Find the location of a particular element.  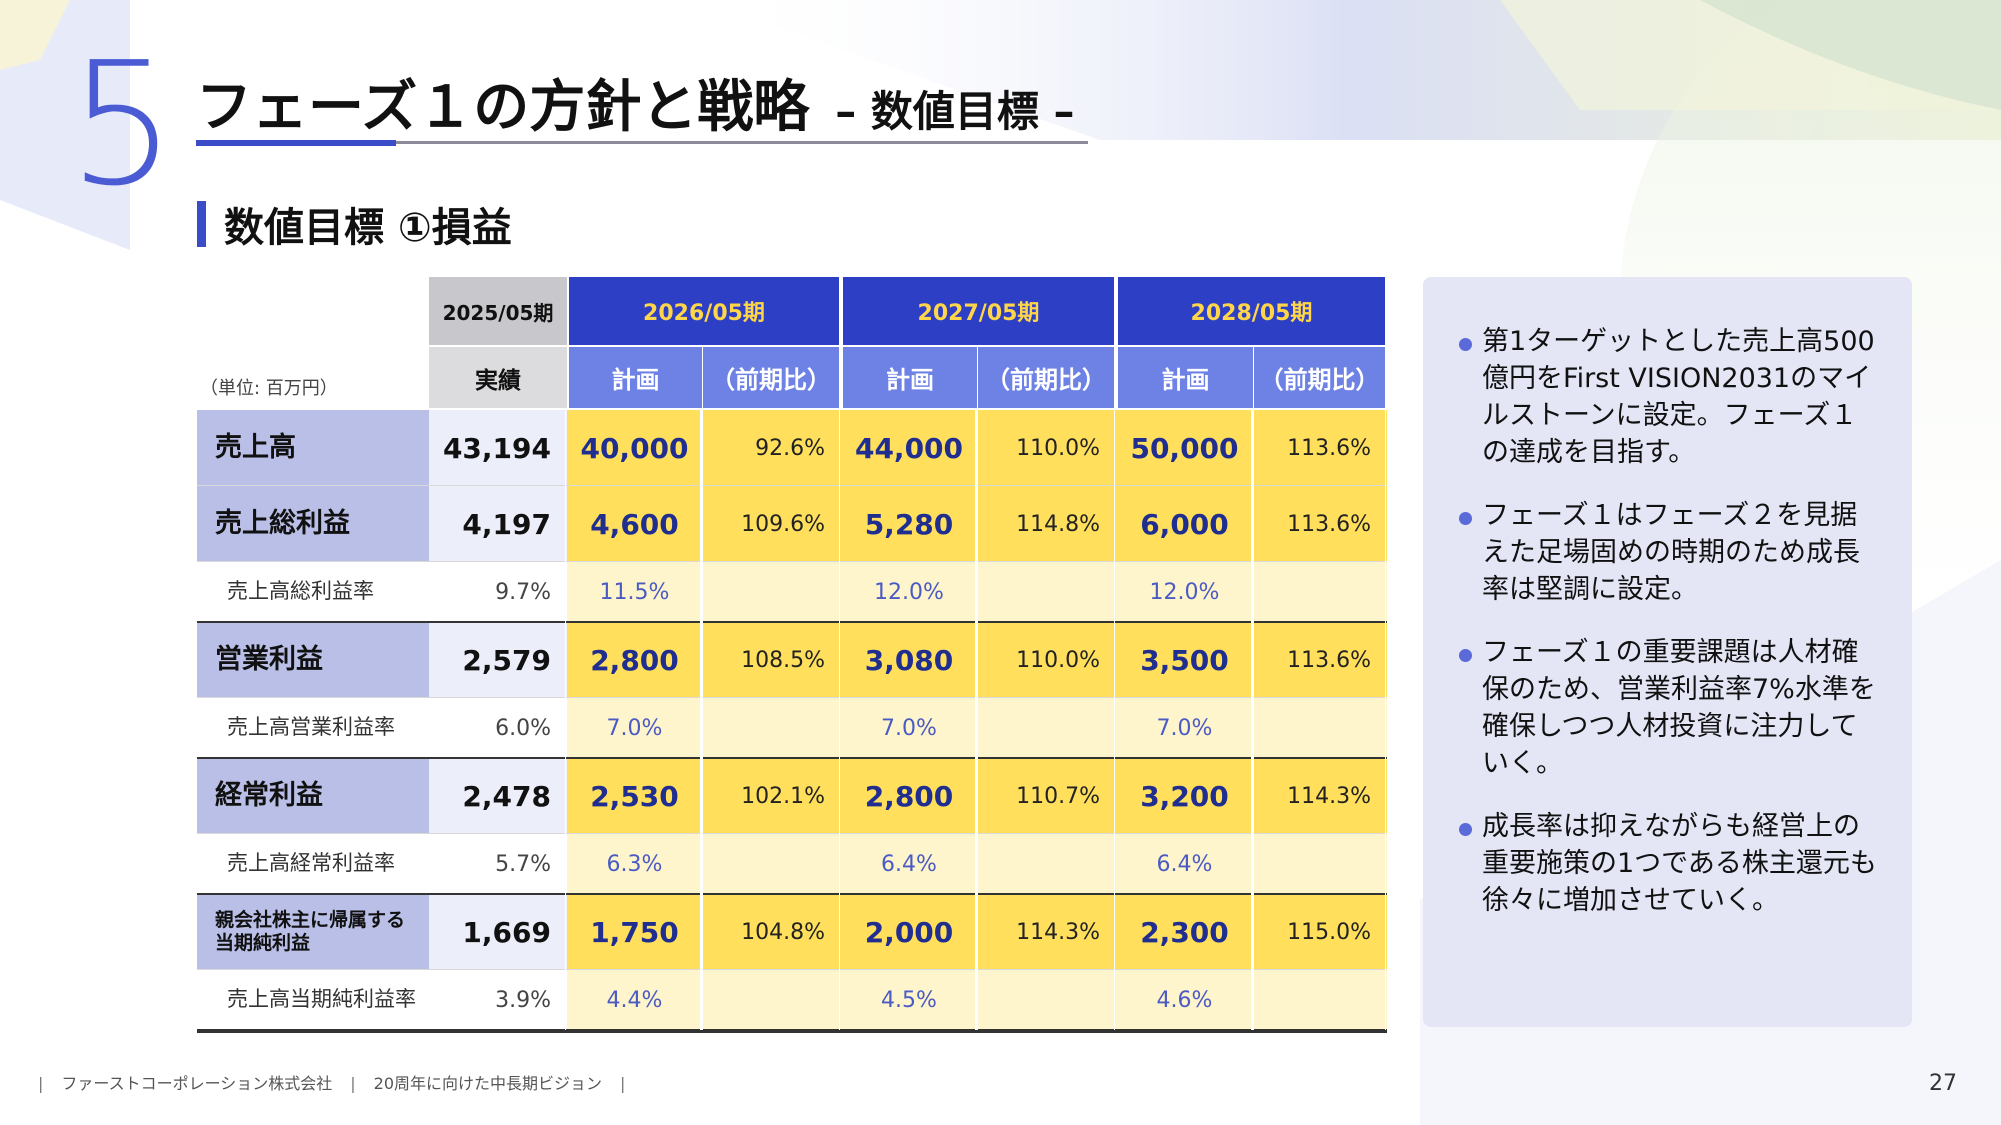

plan-value: 5,280 is located at coordinates (909, 524).